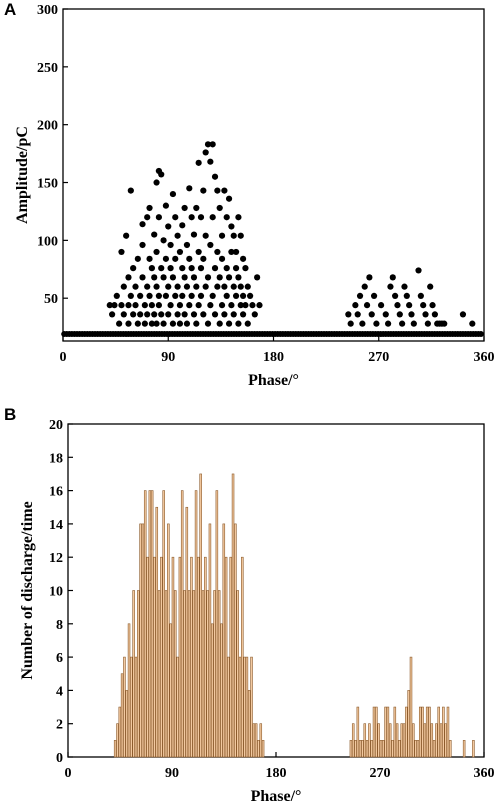 This screenshot has width=498, height=809. I want to click on panel-b-label: B, so click(10, 414).